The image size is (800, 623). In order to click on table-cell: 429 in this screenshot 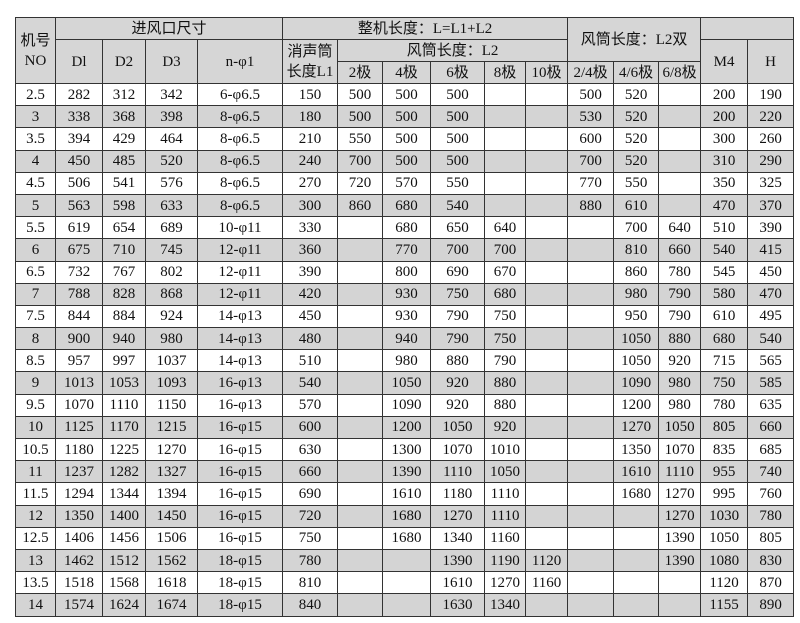, I will do `click(124, 139)`.